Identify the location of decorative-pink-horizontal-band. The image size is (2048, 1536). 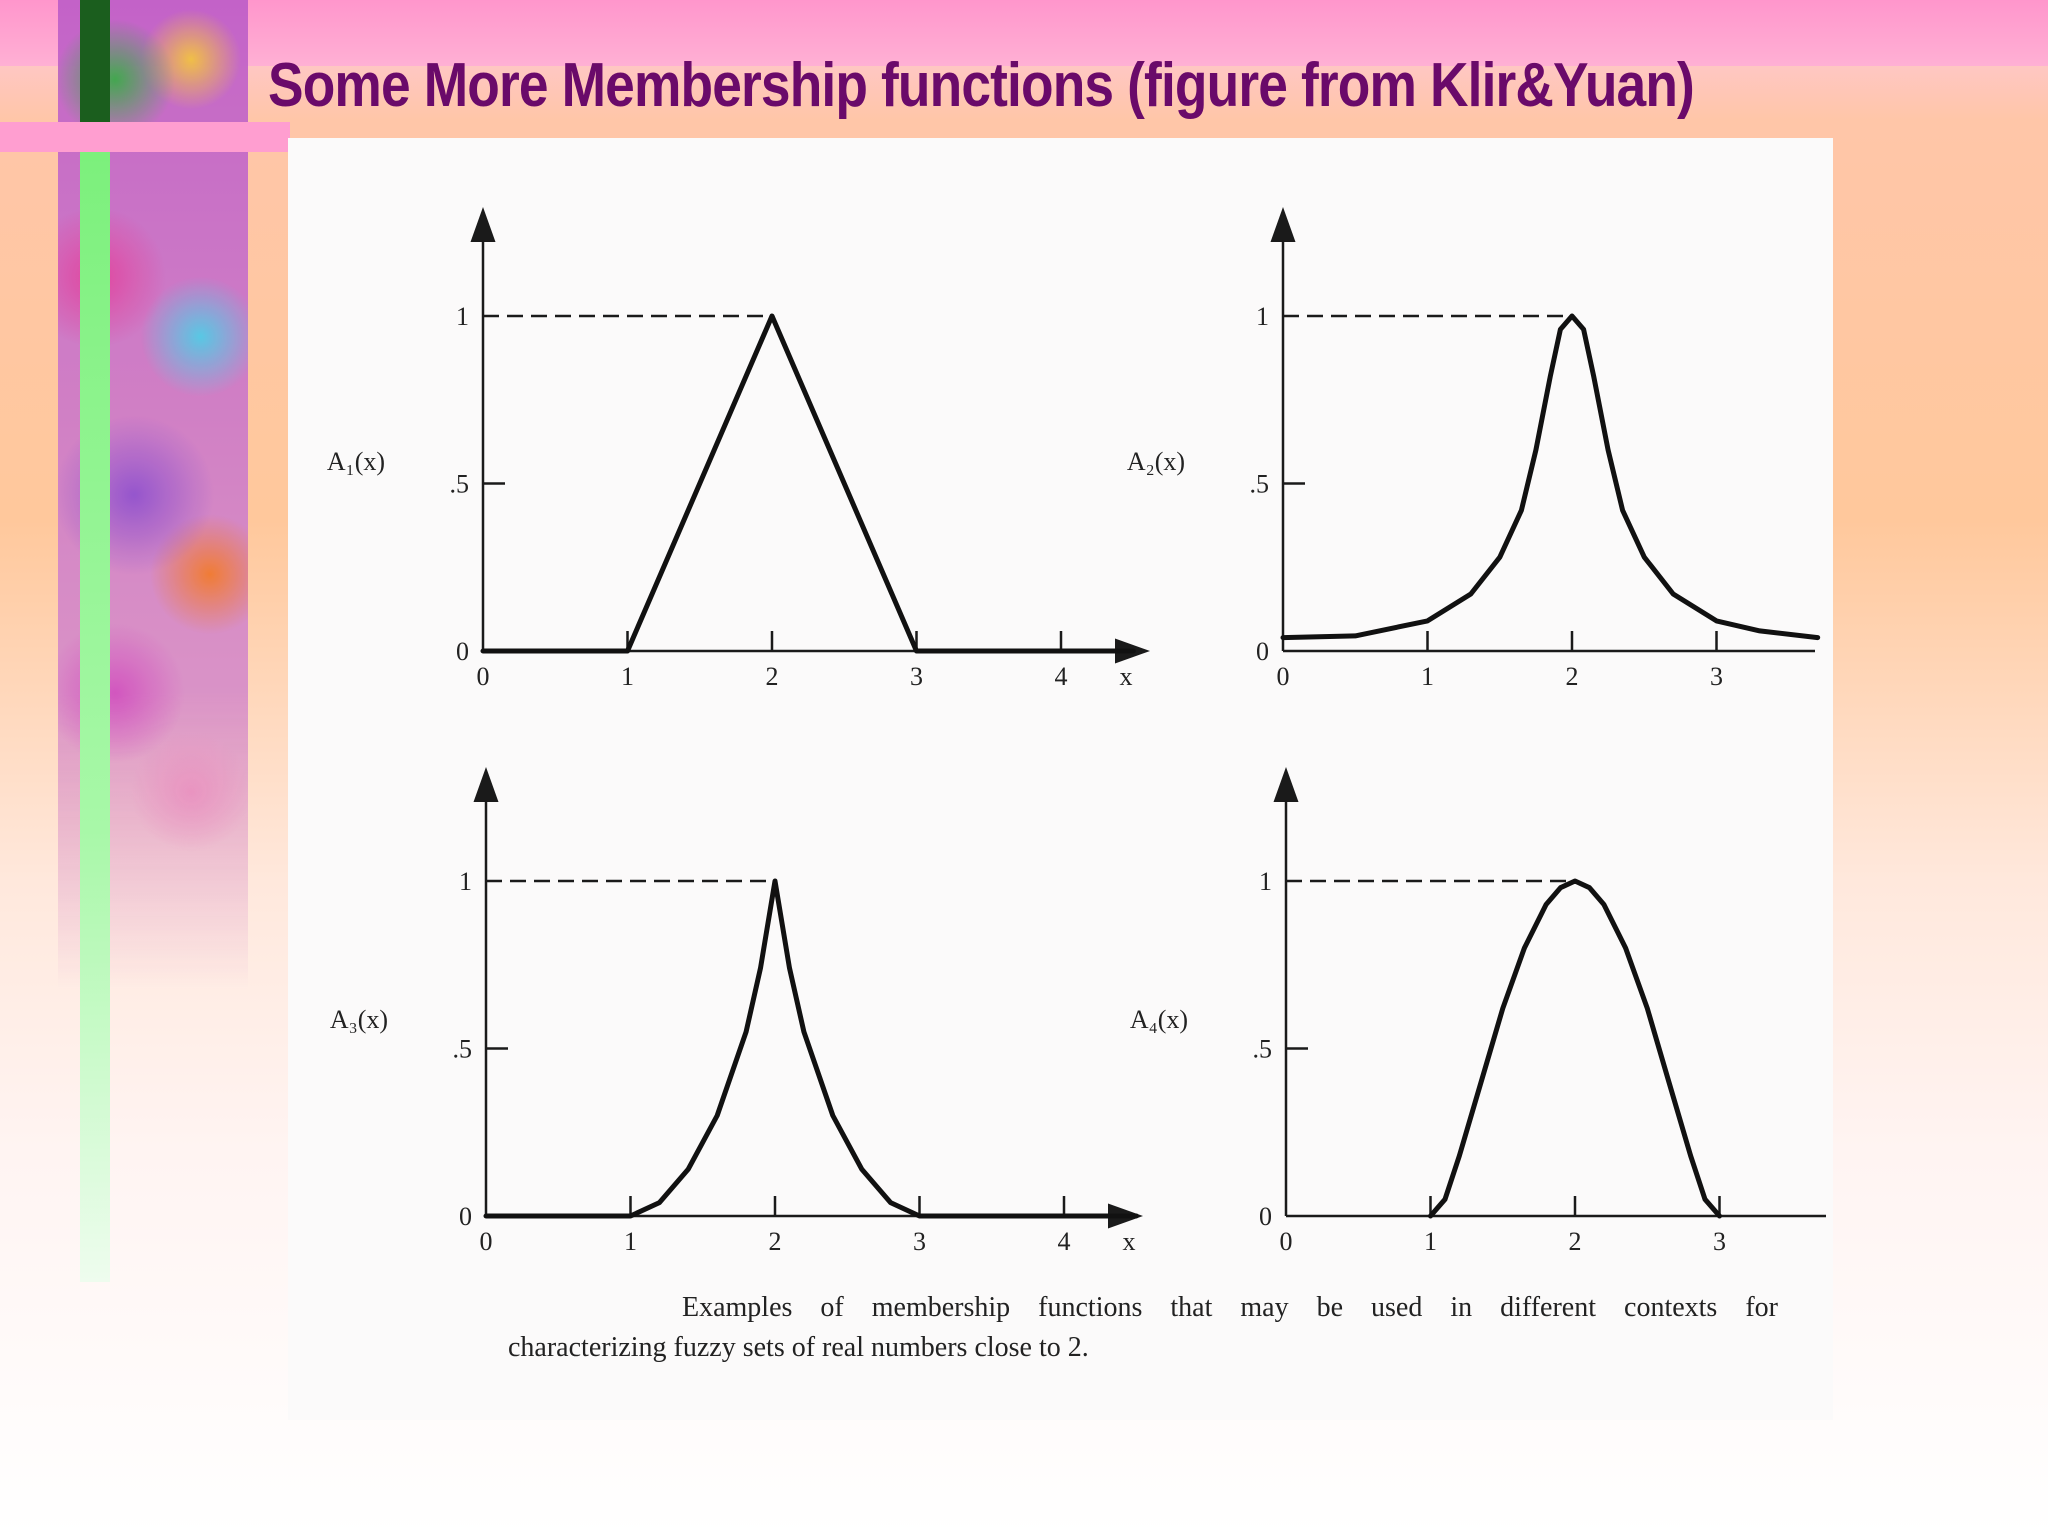
(145, 137).